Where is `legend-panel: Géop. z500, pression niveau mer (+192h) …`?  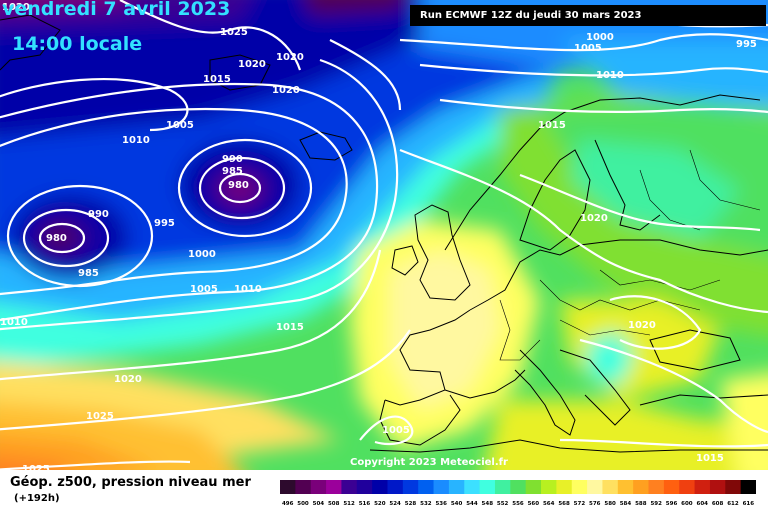 legend-panel: Géop. z500, pression niveau mer (+192h) … is located at coordinates (384, 491).